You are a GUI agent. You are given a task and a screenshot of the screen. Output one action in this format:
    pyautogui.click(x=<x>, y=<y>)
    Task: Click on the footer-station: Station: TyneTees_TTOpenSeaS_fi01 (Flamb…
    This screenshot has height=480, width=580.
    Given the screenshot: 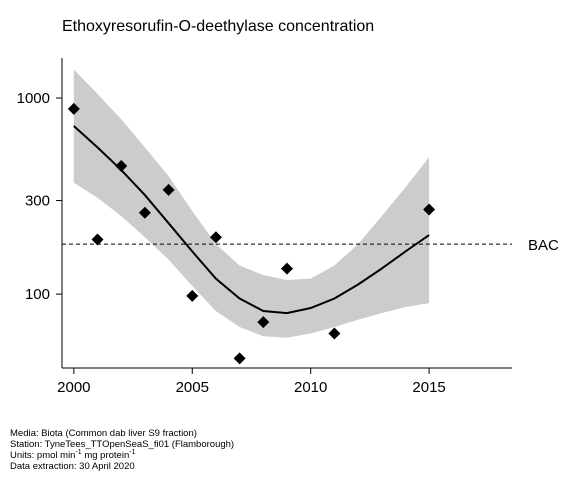 What is the action you would take?
    pyautogui.click(x=122, y=444)
    